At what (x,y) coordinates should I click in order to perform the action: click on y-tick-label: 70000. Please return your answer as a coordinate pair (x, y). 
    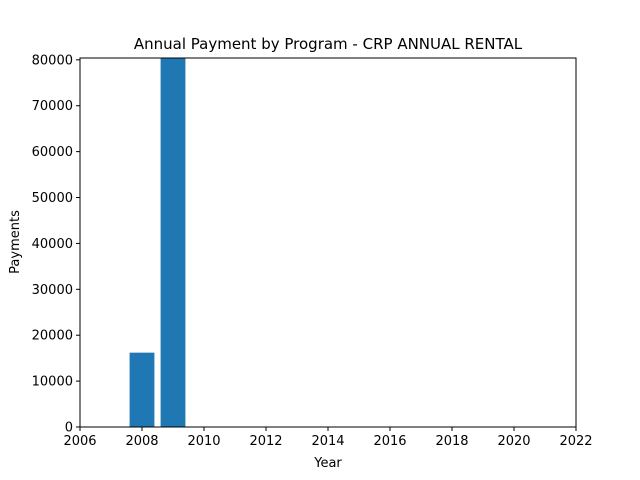
    Looking at the image, I should click on (52, 106).